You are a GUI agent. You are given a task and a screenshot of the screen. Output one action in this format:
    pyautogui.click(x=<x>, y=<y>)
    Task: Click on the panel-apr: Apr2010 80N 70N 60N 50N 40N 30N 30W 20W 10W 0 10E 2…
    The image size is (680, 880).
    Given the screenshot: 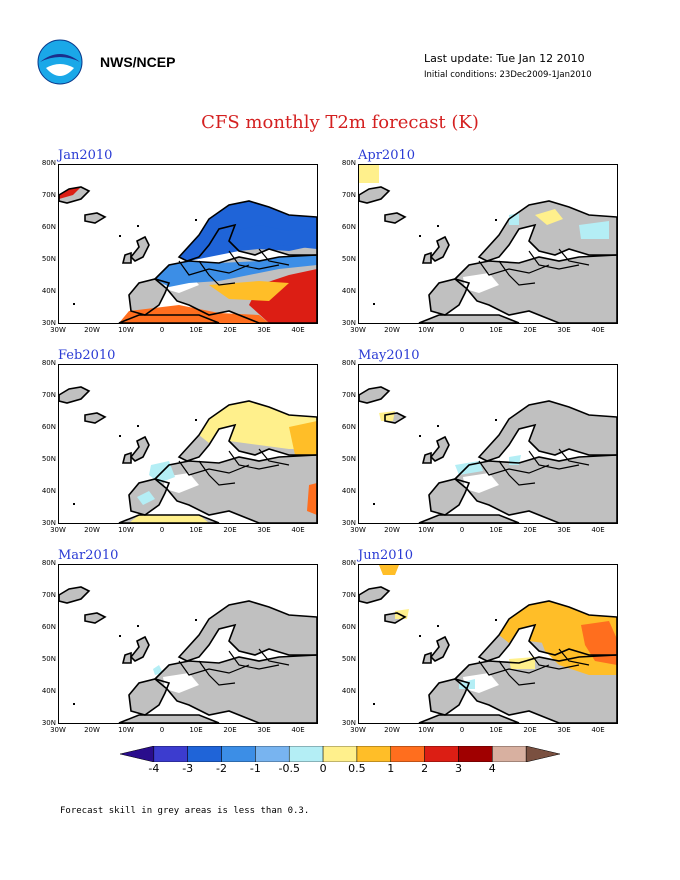 What is the action you would take?
    pyautogui.click(x=459, y=244)
    